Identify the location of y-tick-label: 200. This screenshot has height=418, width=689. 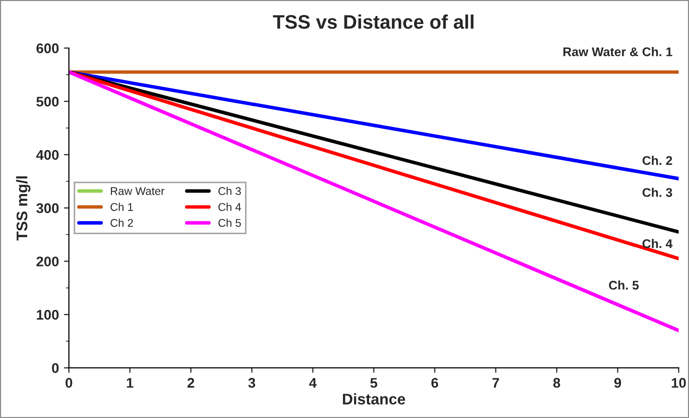
(47, 261).